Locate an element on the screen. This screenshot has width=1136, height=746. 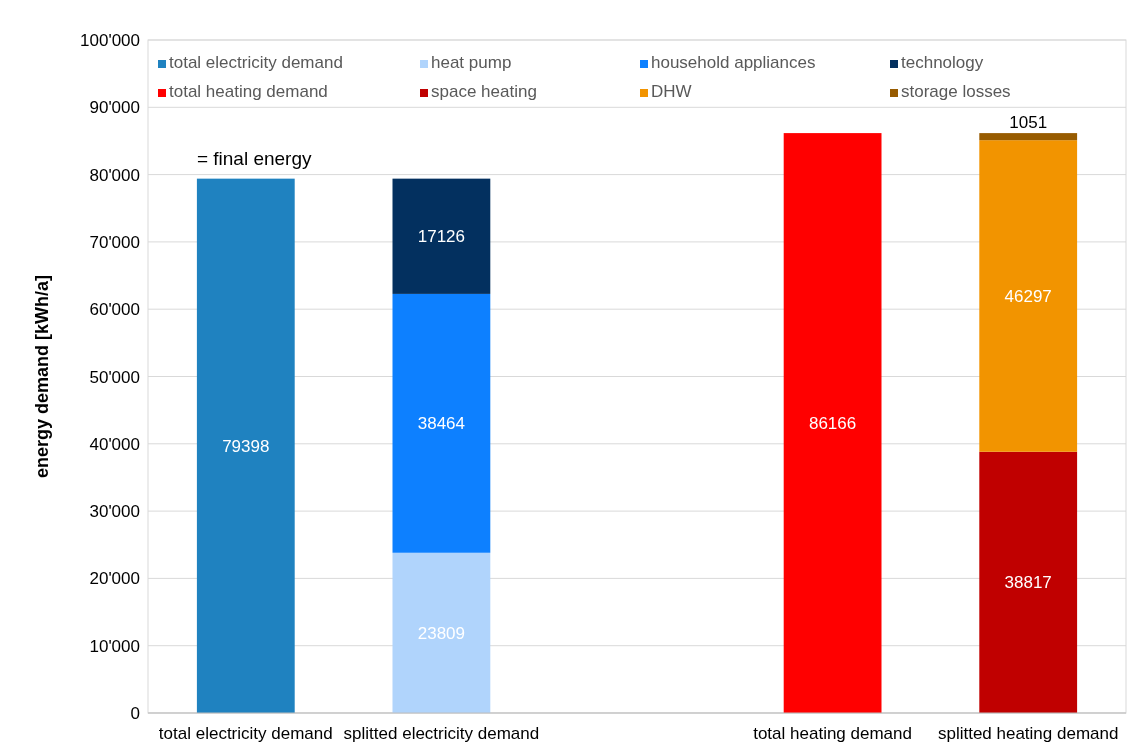
y-tick-label: 50'000 is located at coordinates (114, 377).